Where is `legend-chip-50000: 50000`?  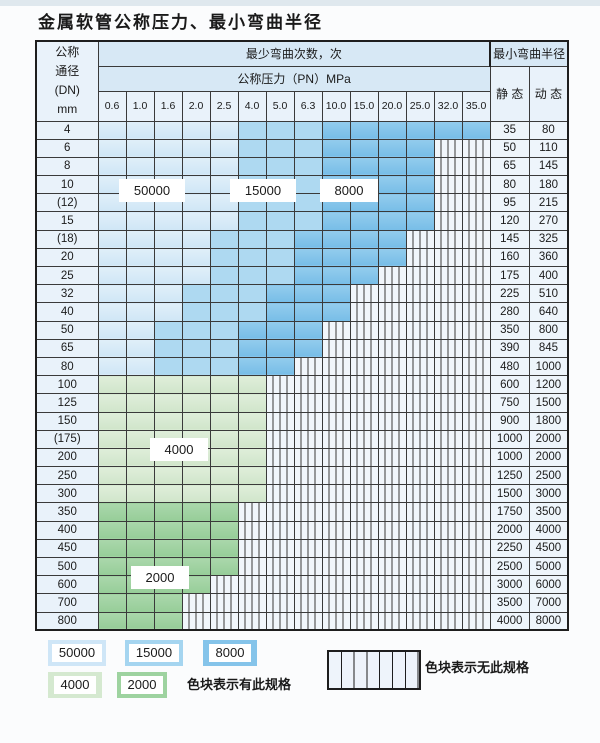 legend-chip-50000: 50000 is located at coordinates (77, 653).